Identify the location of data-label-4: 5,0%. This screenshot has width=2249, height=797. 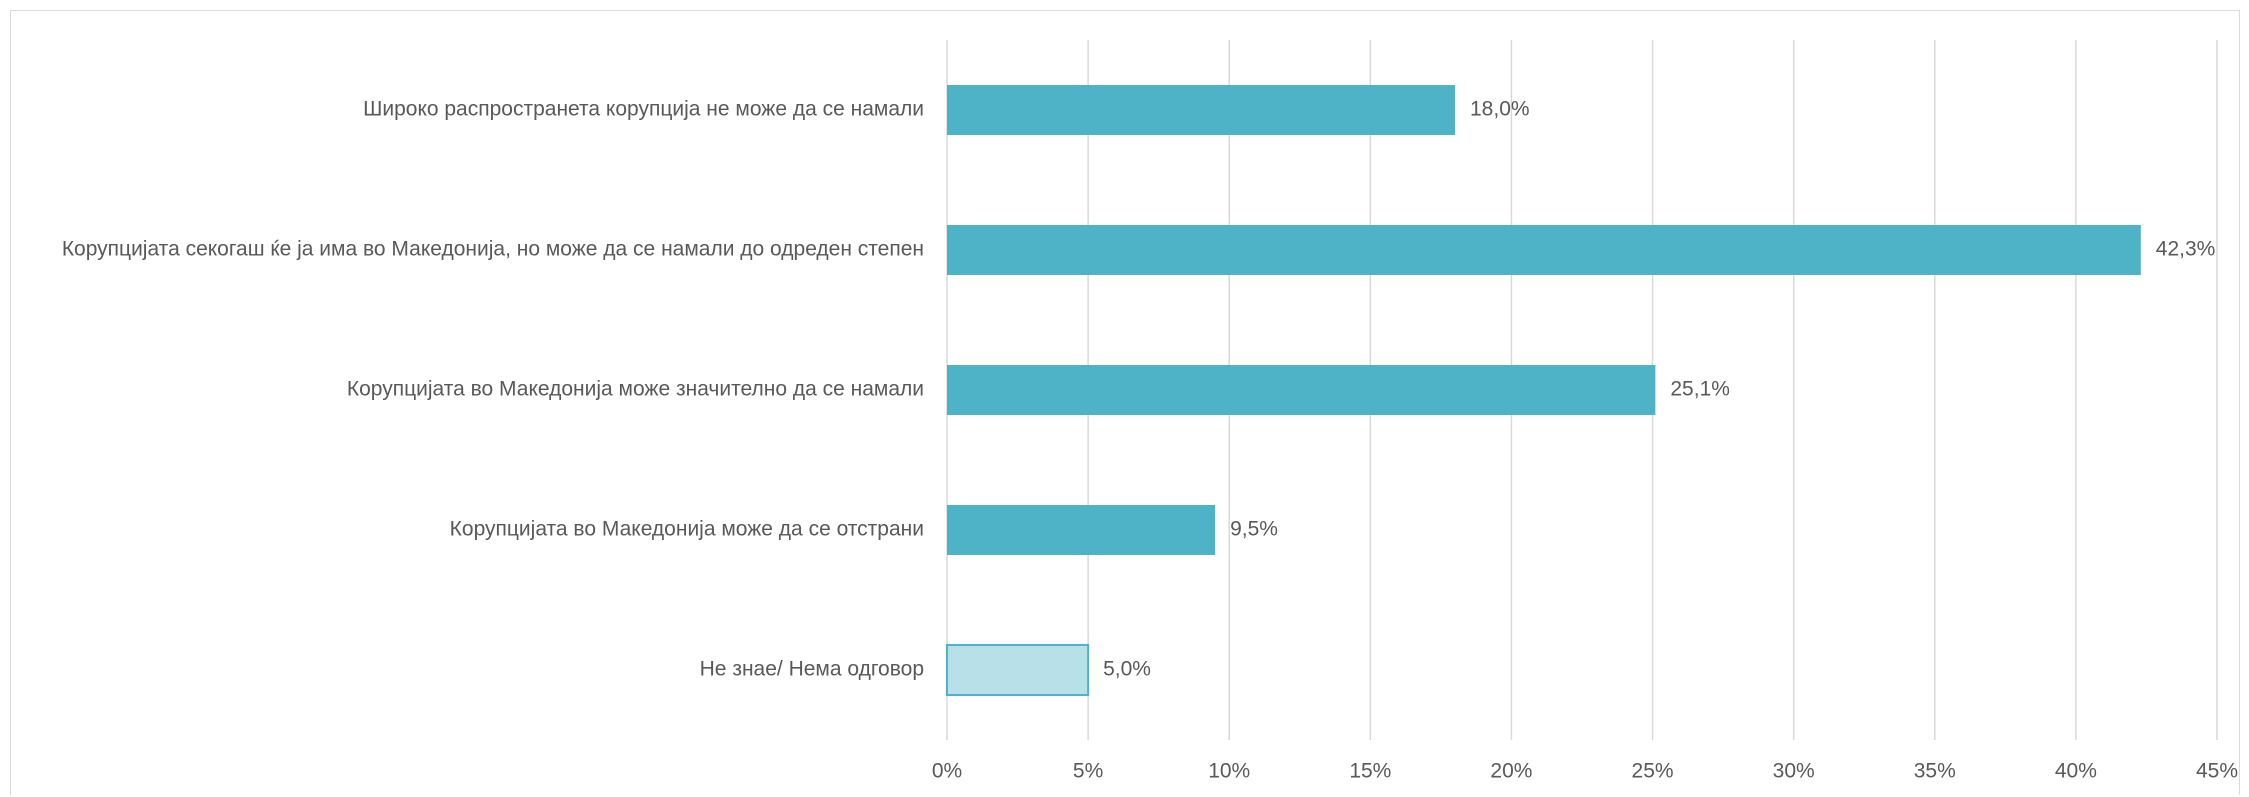
(1127, 669).